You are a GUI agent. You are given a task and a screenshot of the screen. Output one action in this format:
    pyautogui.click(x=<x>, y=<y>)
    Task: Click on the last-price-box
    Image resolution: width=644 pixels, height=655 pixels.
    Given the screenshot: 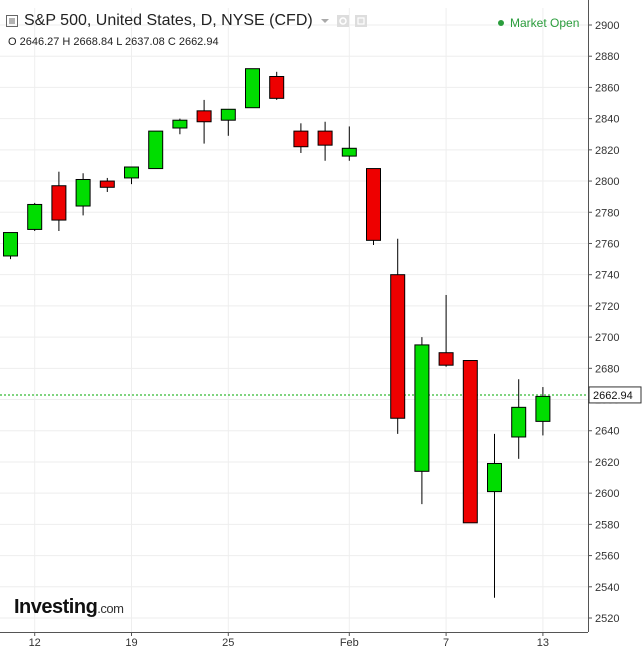 What is the action you would take?
    pyautogui.click(x=615, y=395)
    